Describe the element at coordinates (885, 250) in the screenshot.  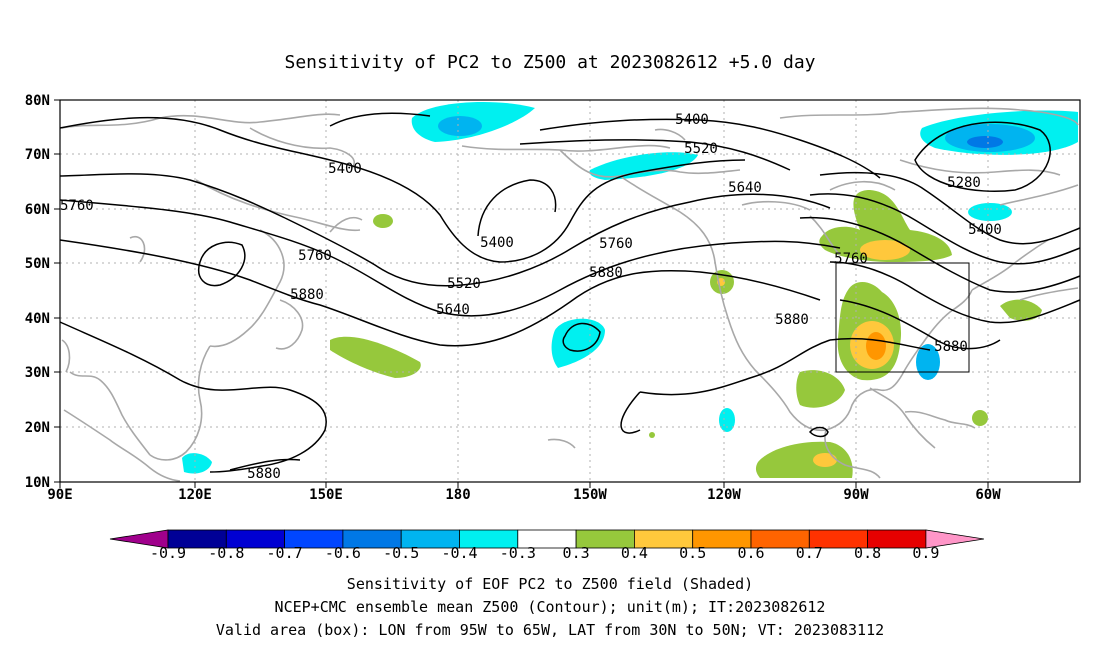
I see `positive-core-hudson` at that location.